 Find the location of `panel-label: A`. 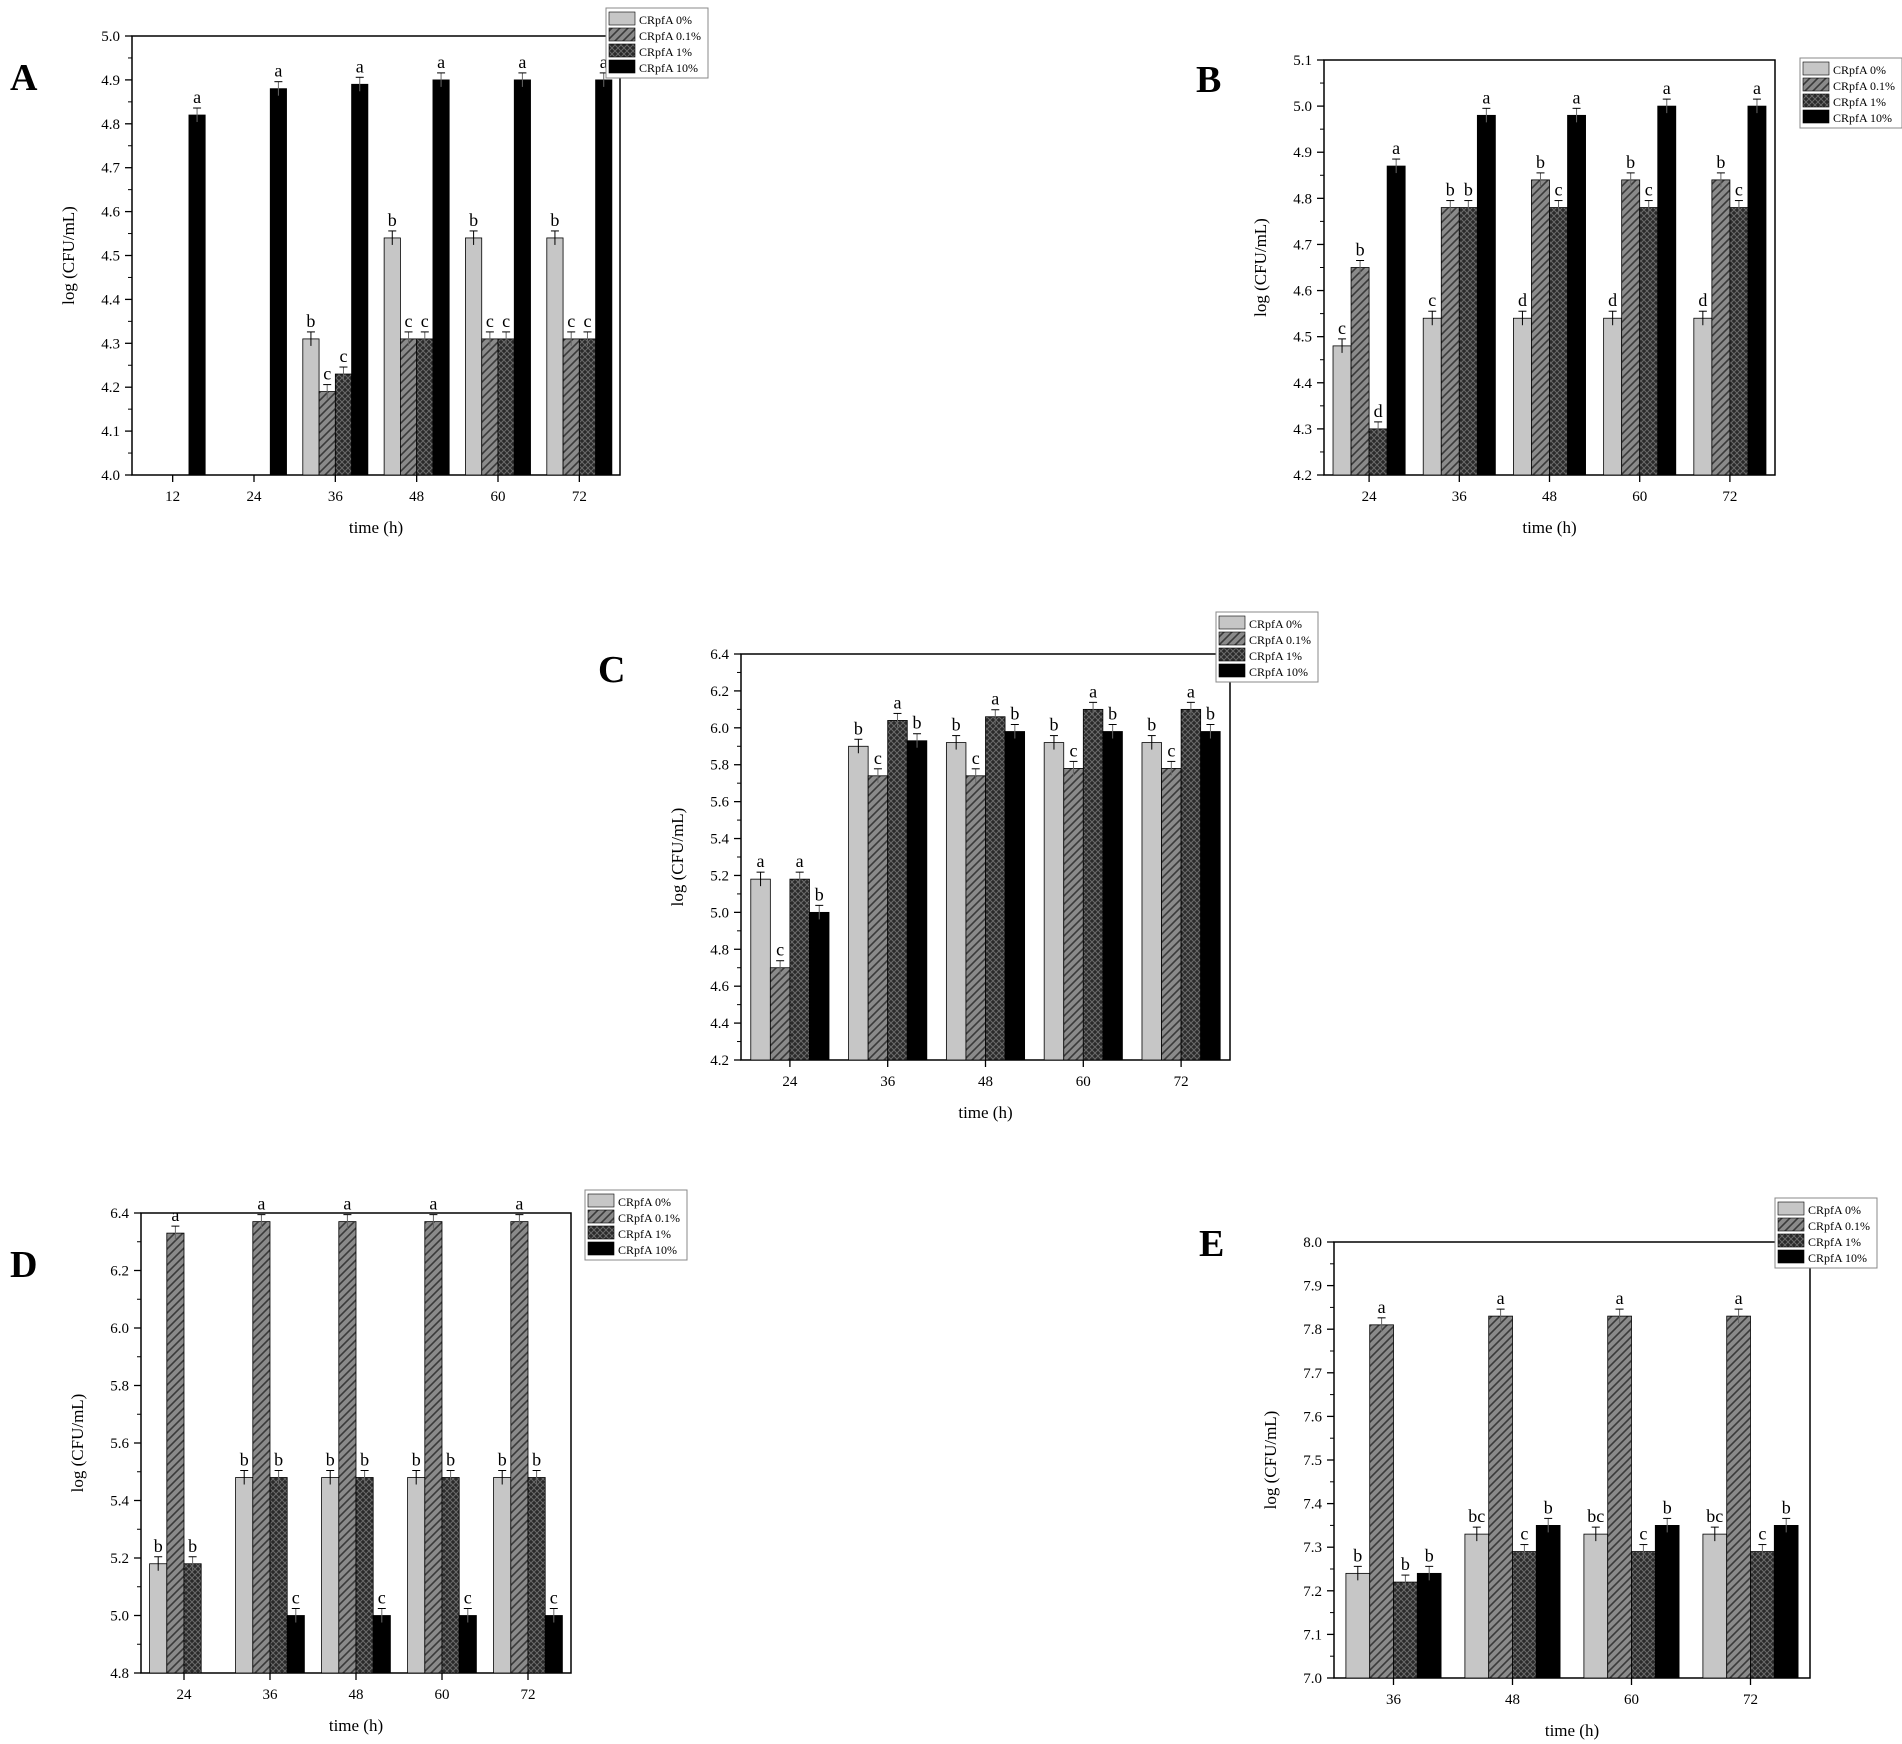

panel-label: A is located at coordinates (24, 78).